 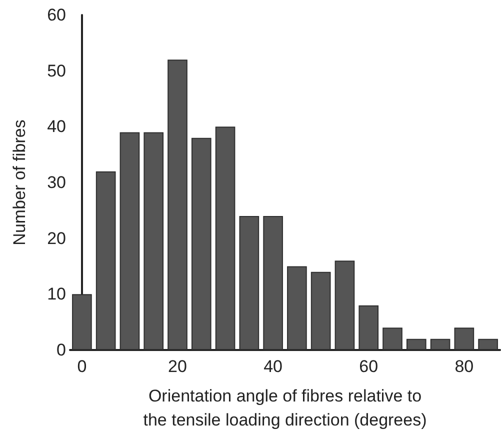 What do you see at coordinates (56, 126) in the screenshot?
I see `y-tick-label: 40` at bounding box center [56, 126].